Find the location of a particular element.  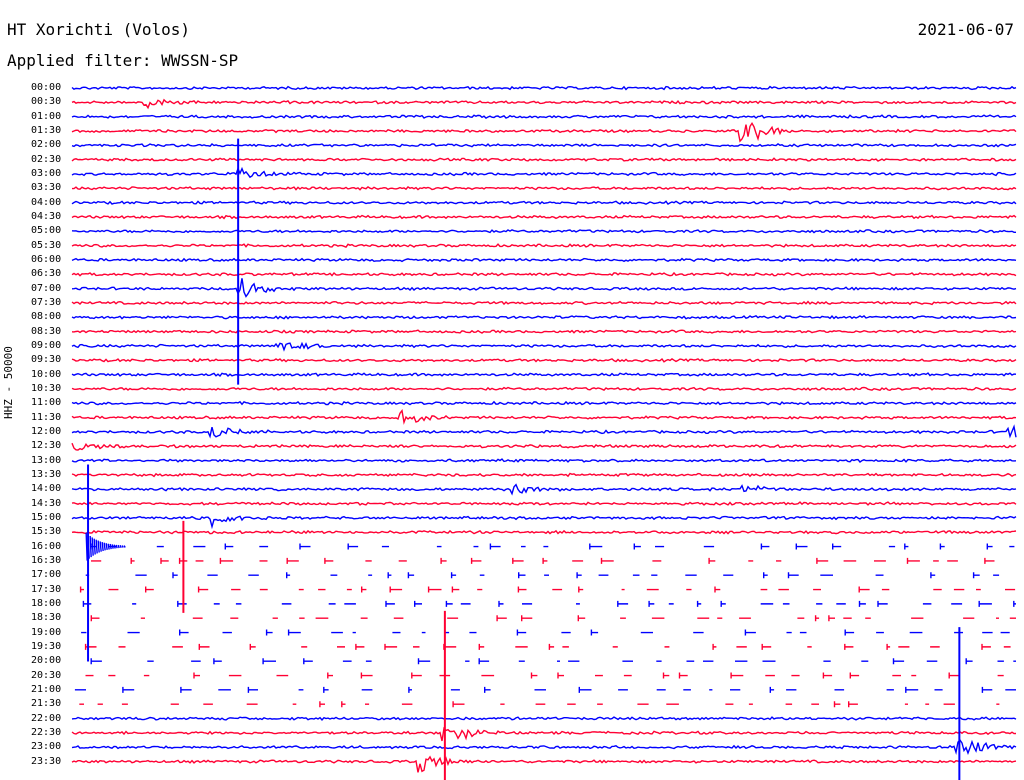

filter-label: Applied filter: WWSSN-SP is located at coordinates (123, 60).